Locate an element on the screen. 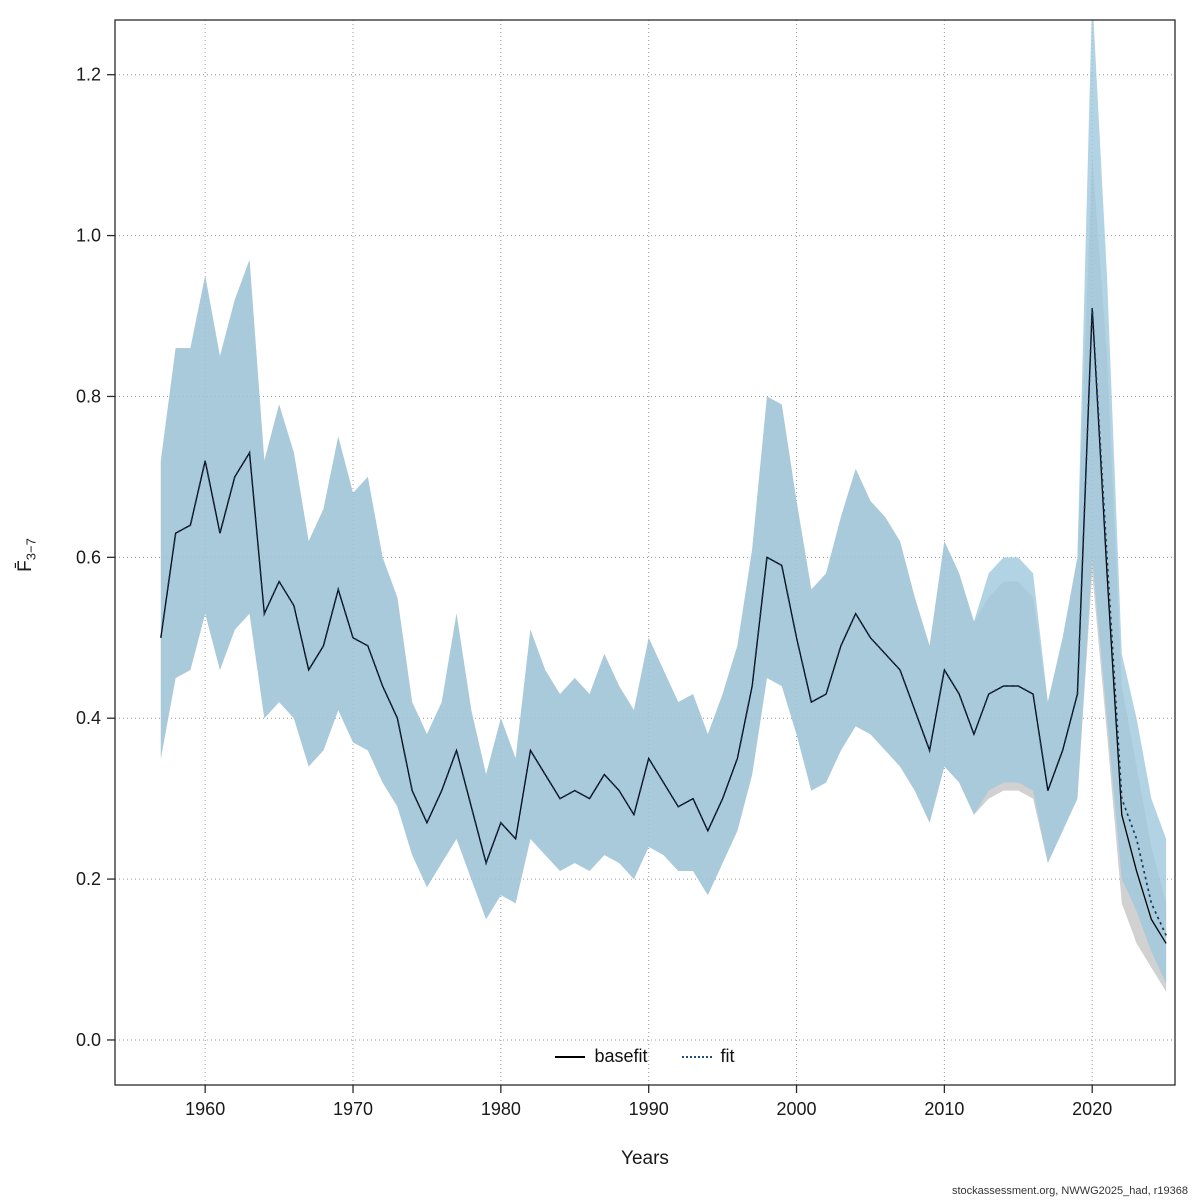 The height and width of the screenshot is (1200, 1200). y-tick-label: 0.0 is located at coordinates (88, 1040).